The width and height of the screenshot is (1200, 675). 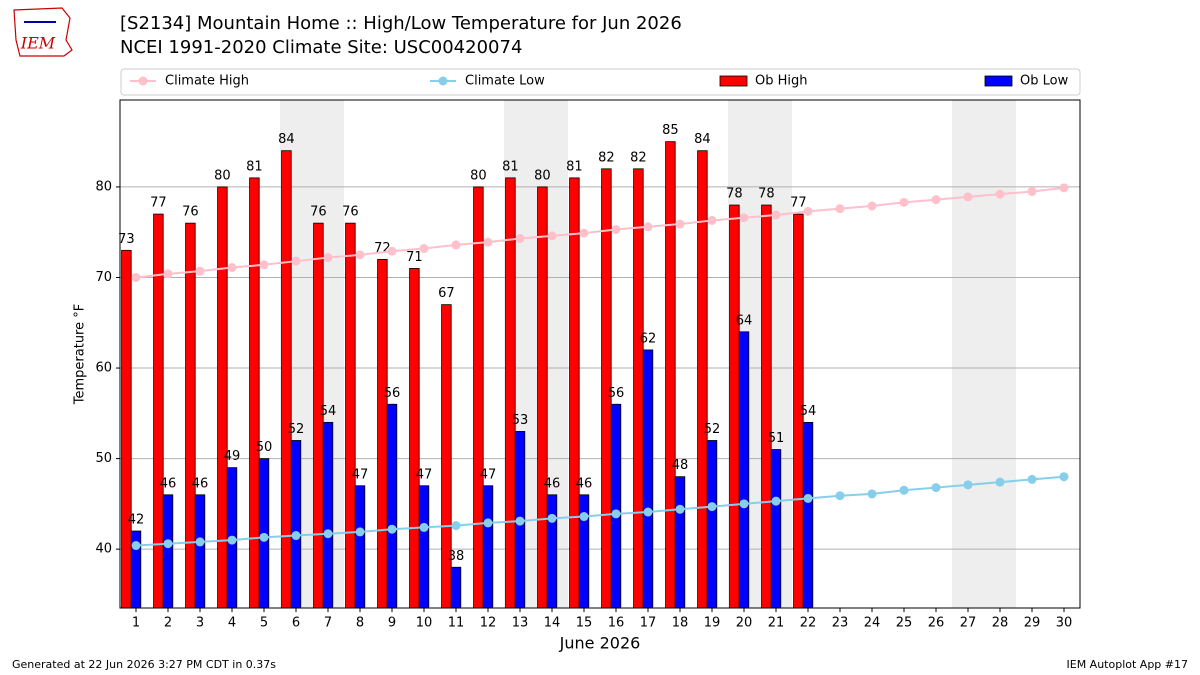 What do you see at coordinates (296, 623) in the screenshot?
I see `x-tick-label: 6` at bounding box center [296, 623].